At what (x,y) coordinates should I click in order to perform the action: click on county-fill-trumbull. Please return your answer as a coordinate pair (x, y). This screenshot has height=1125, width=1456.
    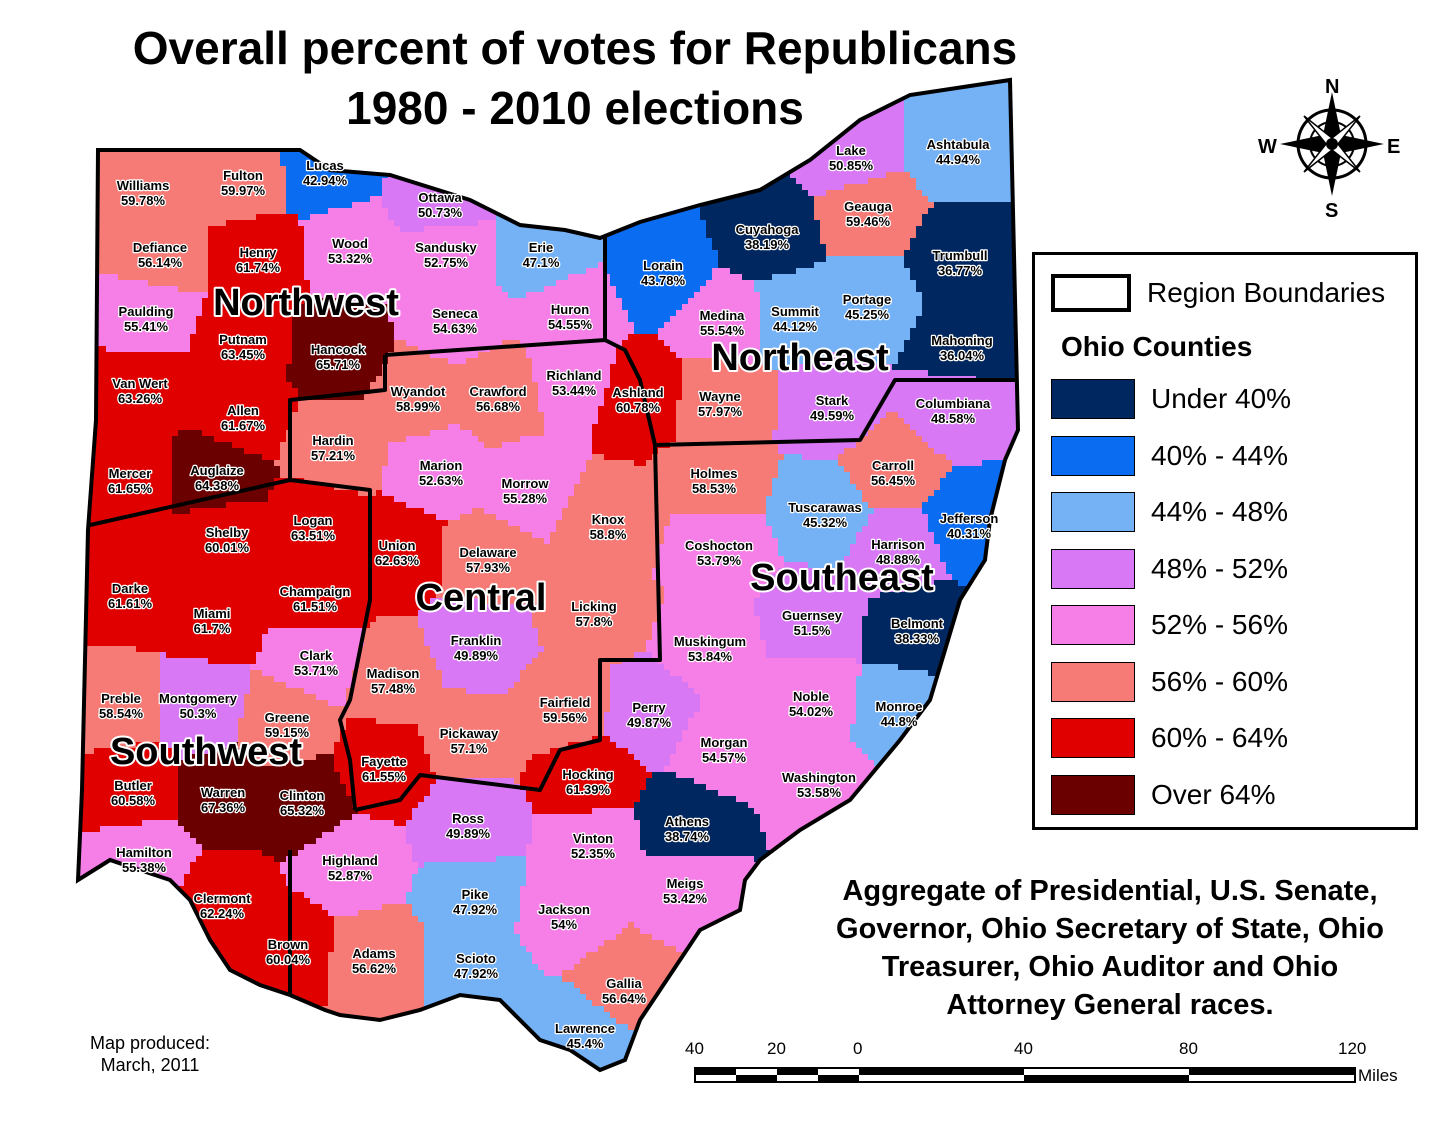
    Looking at the image, I should click on (973, 217).